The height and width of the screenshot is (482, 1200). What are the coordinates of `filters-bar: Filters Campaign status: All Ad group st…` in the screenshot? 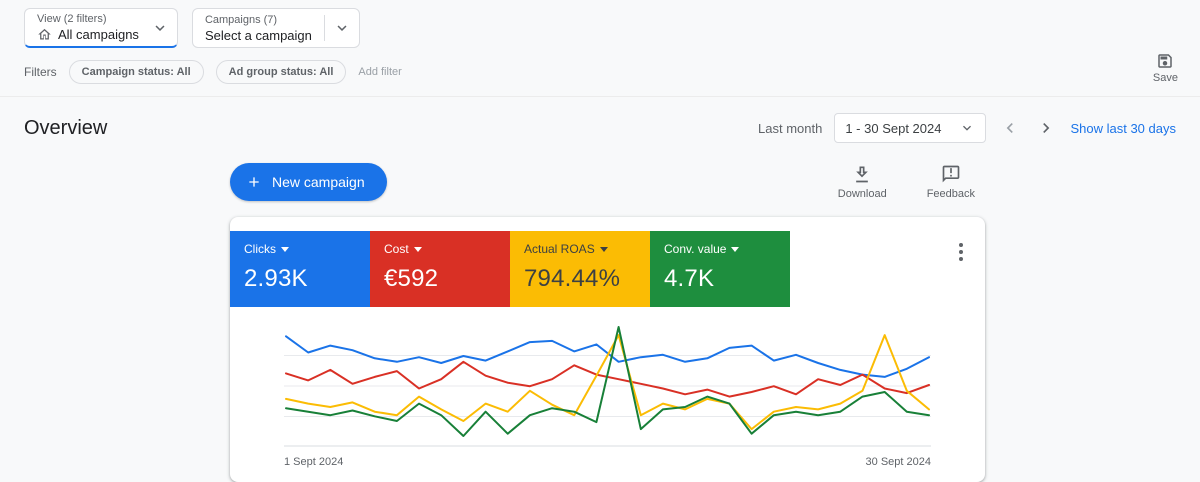 It's located at (600, 72).